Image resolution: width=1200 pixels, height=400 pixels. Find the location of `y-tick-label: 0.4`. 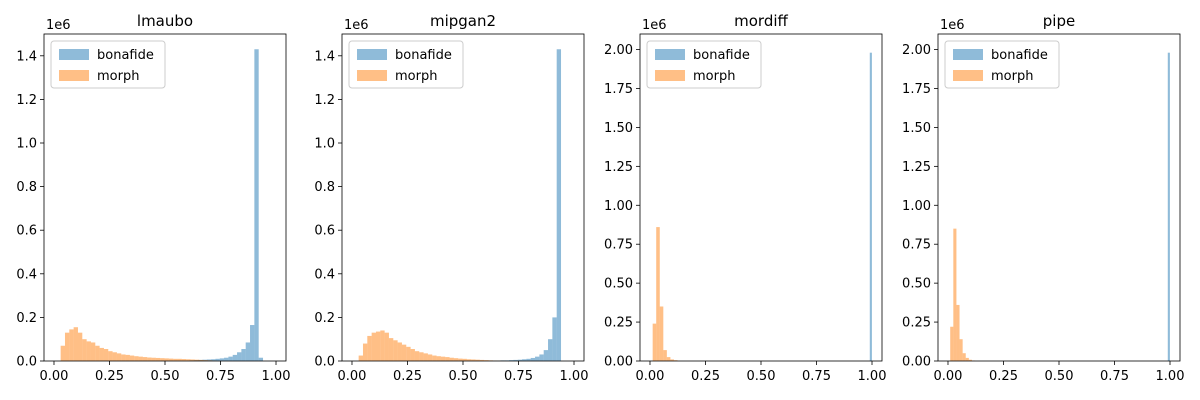

y-tick-label: 0.4 is located at coordinates (26, 274).